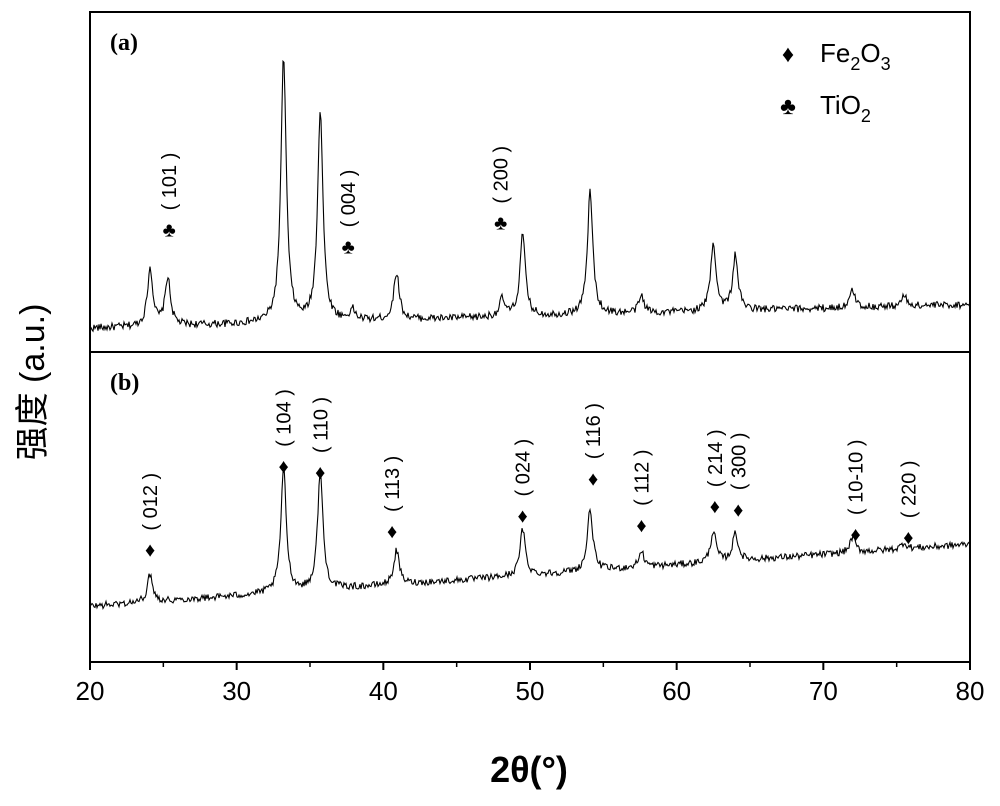 This screenshot has height=806, width=1000. What do you see at coordinates (970, 691) in the screenshot?
I see `x-tick-label: 80` at bounding box center [970, 691].